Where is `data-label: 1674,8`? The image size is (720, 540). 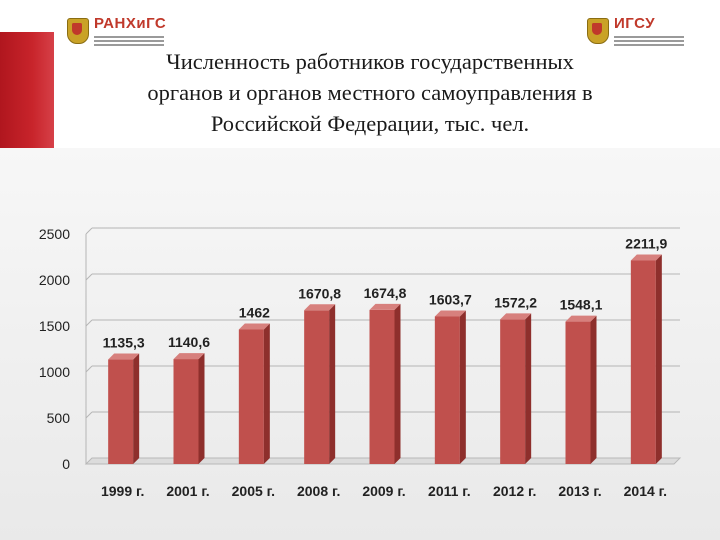
data-label: 1674,8 is located at coordinates (385, 293).